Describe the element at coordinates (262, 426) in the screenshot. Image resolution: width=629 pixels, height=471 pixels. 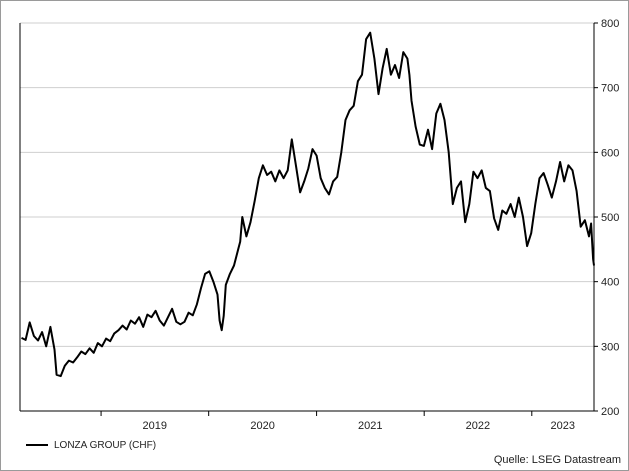
I see `x-tick-label-2020: 2020` at that location.